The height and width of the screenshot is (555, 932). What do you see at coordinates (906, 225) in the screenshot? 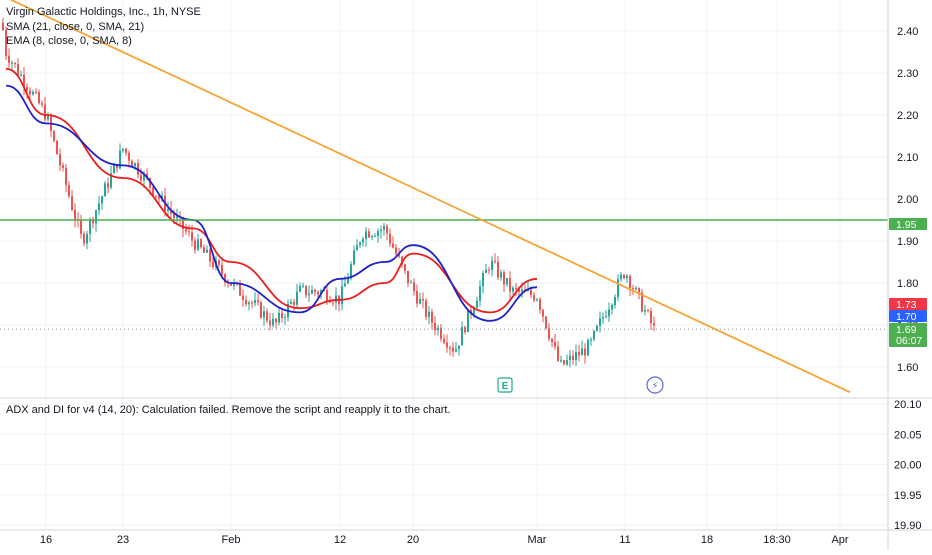
I see `price-badge-label: 1.95` at bounding box center [906, 225].